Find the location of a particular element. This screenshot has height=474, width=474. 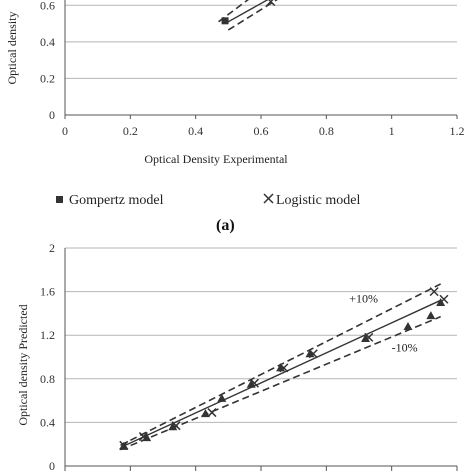

band-annotation: -10% is located at coordinates (405, 348).